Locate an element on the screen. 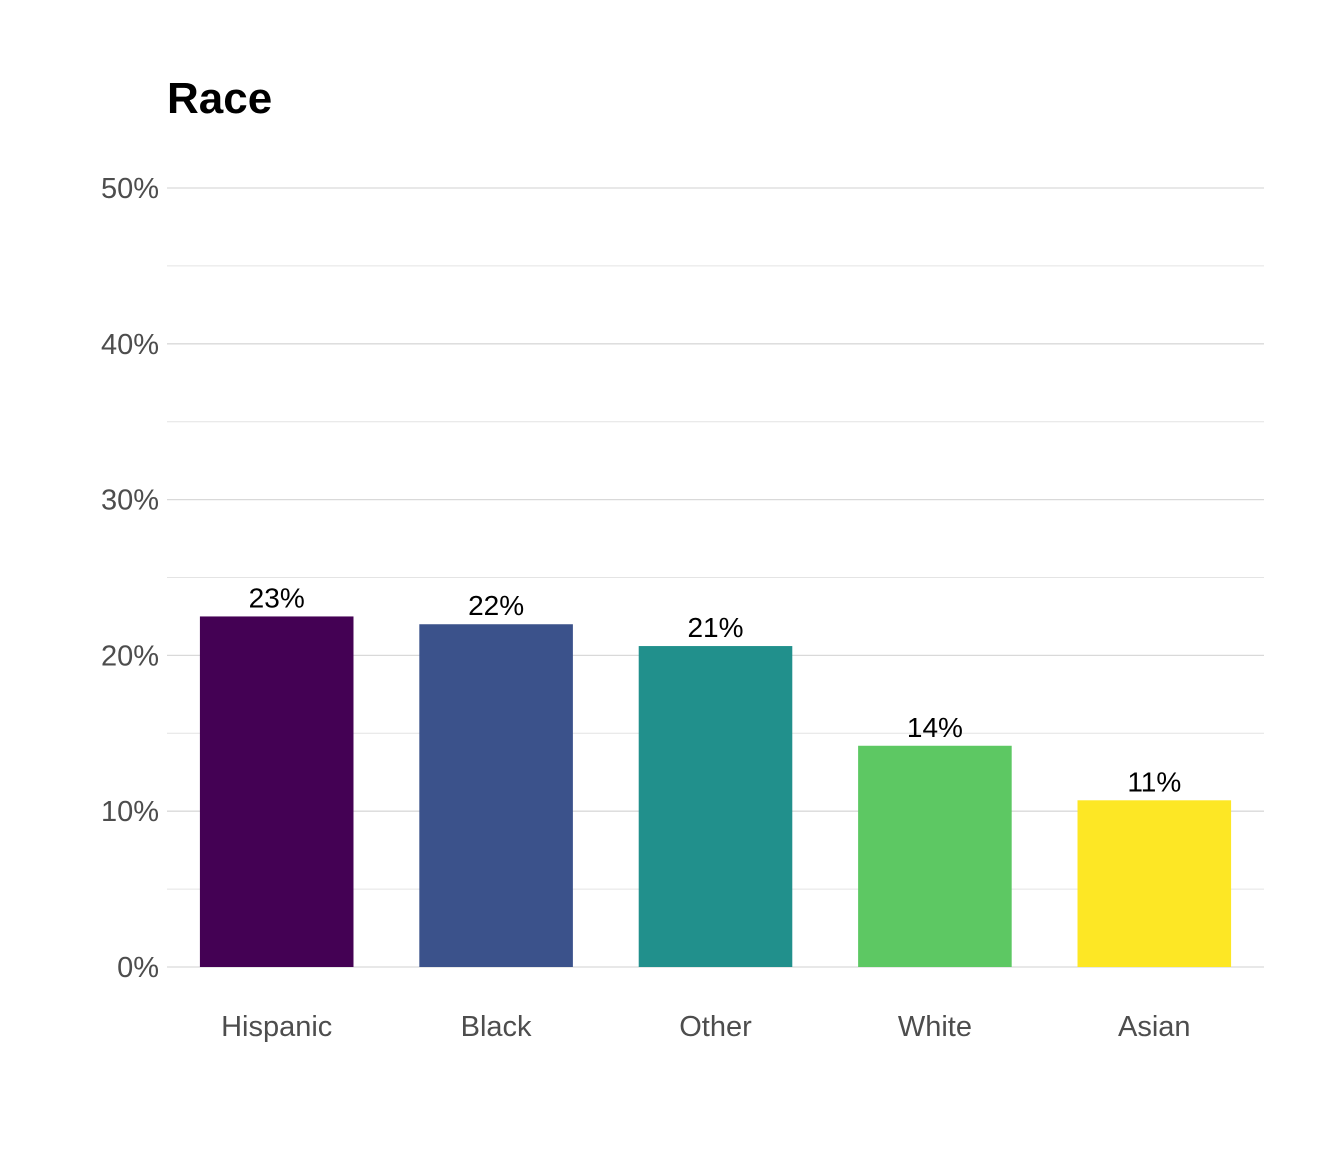  chart-title: Race is located at coordinates (219, 98).